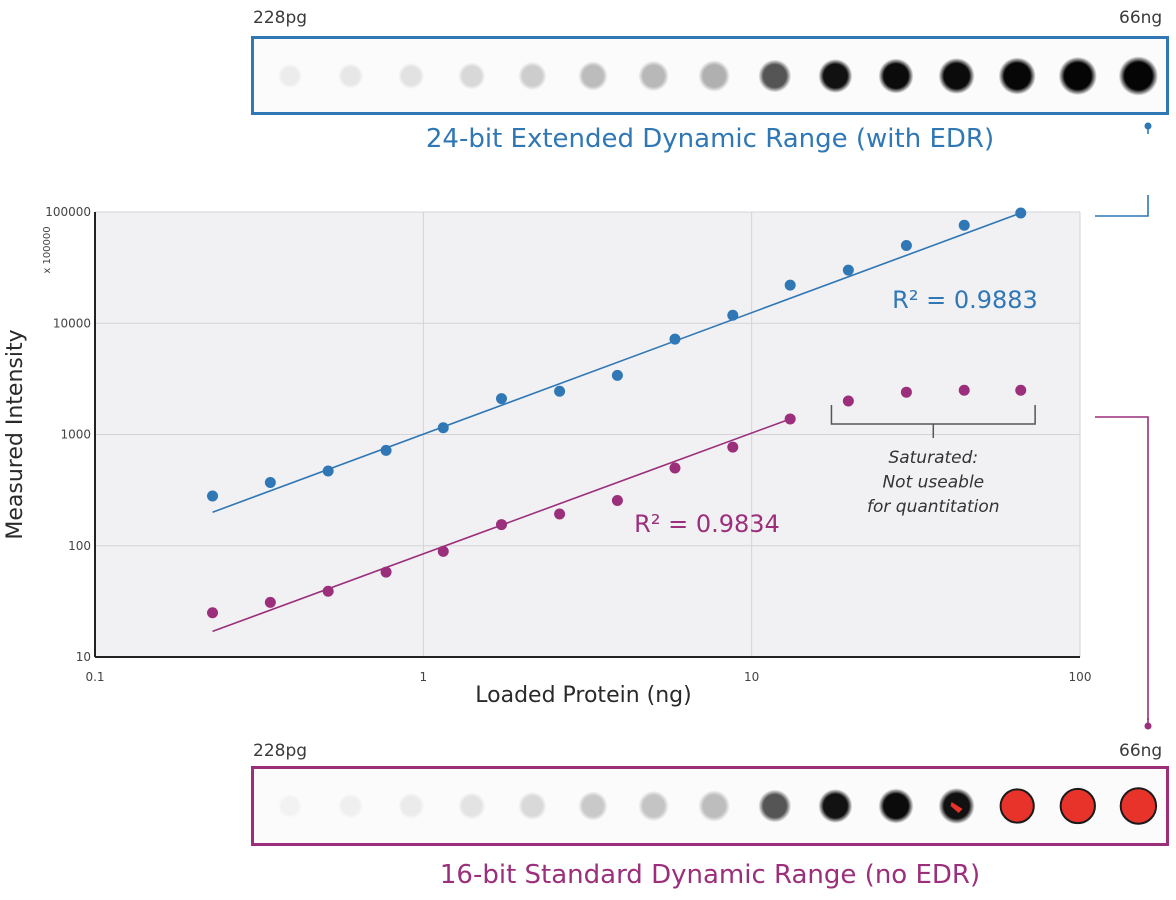  Describe the element at coordinates (933, 507) in the screenshot. I see `saturation-note-line: for quantitation` at that location.